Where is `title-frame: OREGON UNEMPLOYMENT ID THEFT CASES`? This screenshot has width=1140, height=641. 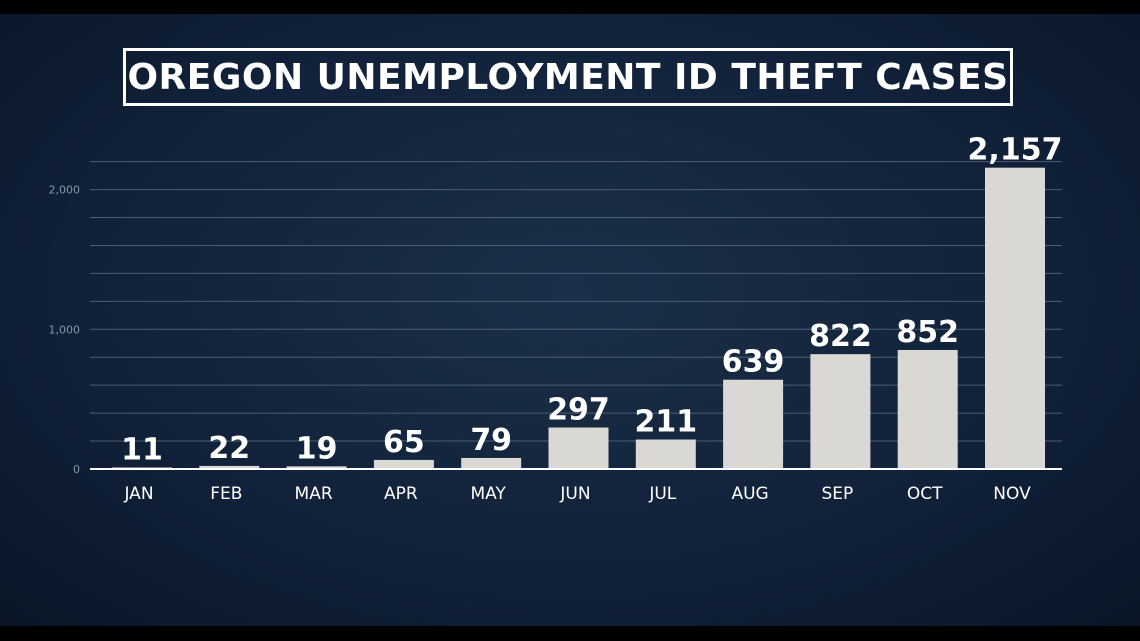 title-frame: OREGON UNEMPLOYMENT ID THEFT CASES is located at coordinates (568, 77).